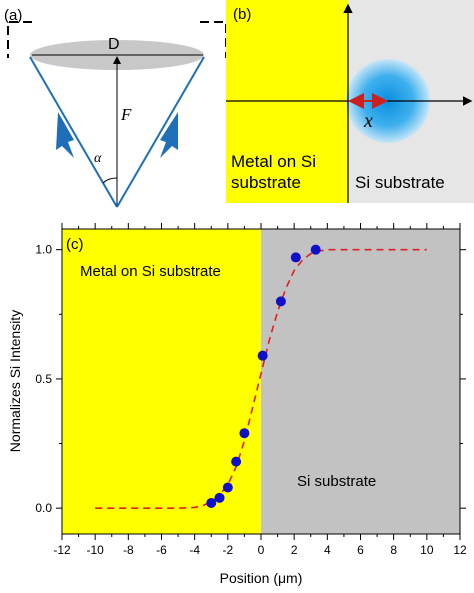 Image resolution: width=474 pixels, height=593 pixels. What do you see at coordinates (194, 550) in the screenshot?
I see `x-tick-label: -4` at bounding box center [194, 550].